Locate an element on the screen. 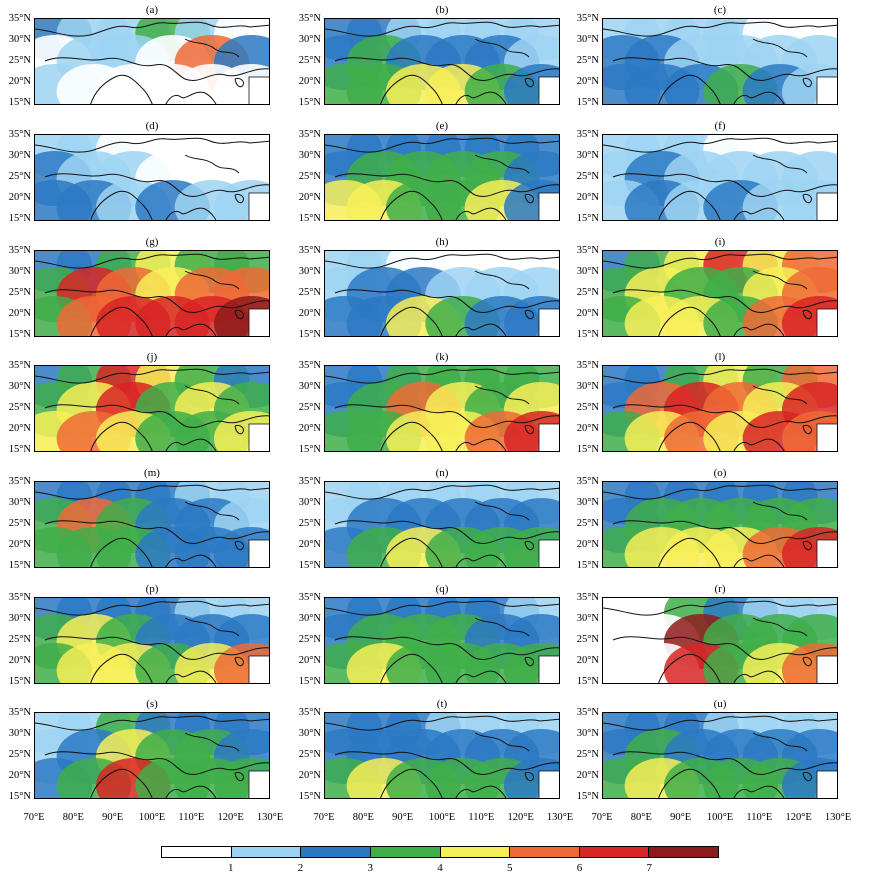 The image size is (870, 891). legend-tick-label: 6 is located at coordinates (579, 868).